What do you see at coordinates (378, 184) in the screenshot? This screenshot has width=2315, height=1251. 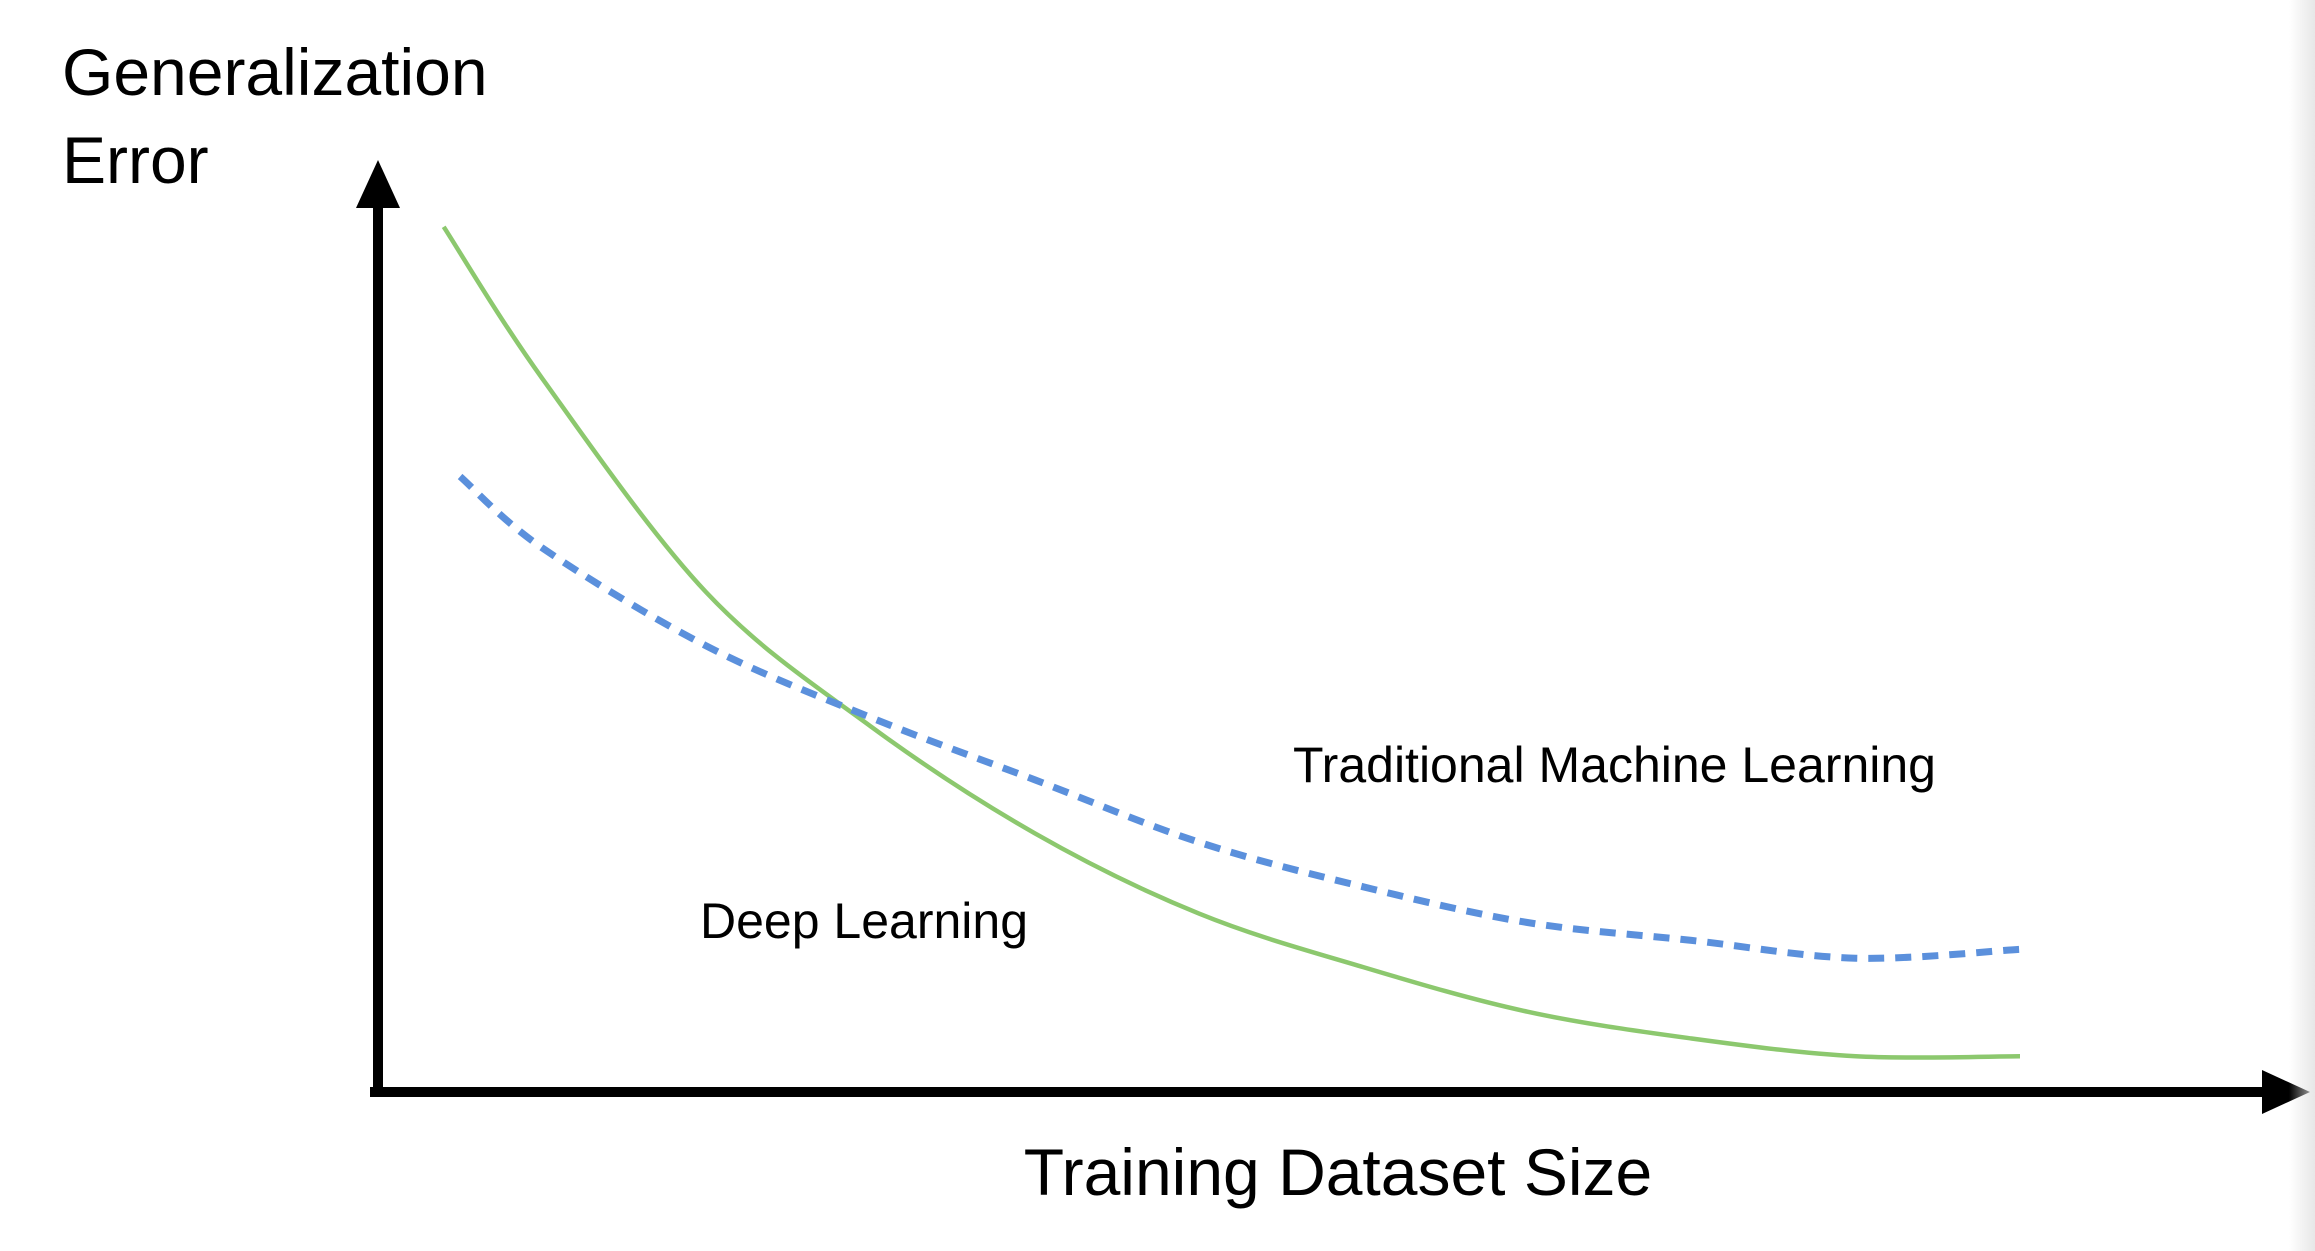 I see `y-axis-arrow-icon` at bounding box center [378, 184].